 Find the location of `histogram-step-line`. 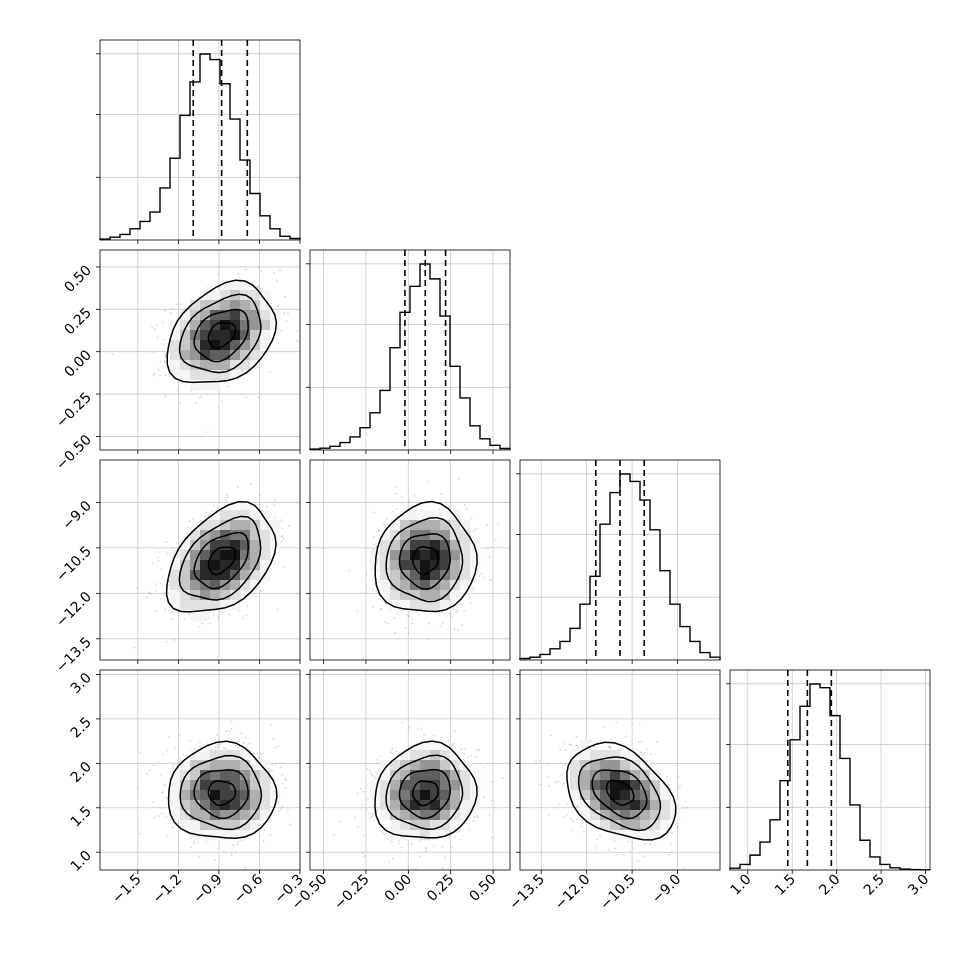

histogram-step-line is located at coordinates (830, 777).